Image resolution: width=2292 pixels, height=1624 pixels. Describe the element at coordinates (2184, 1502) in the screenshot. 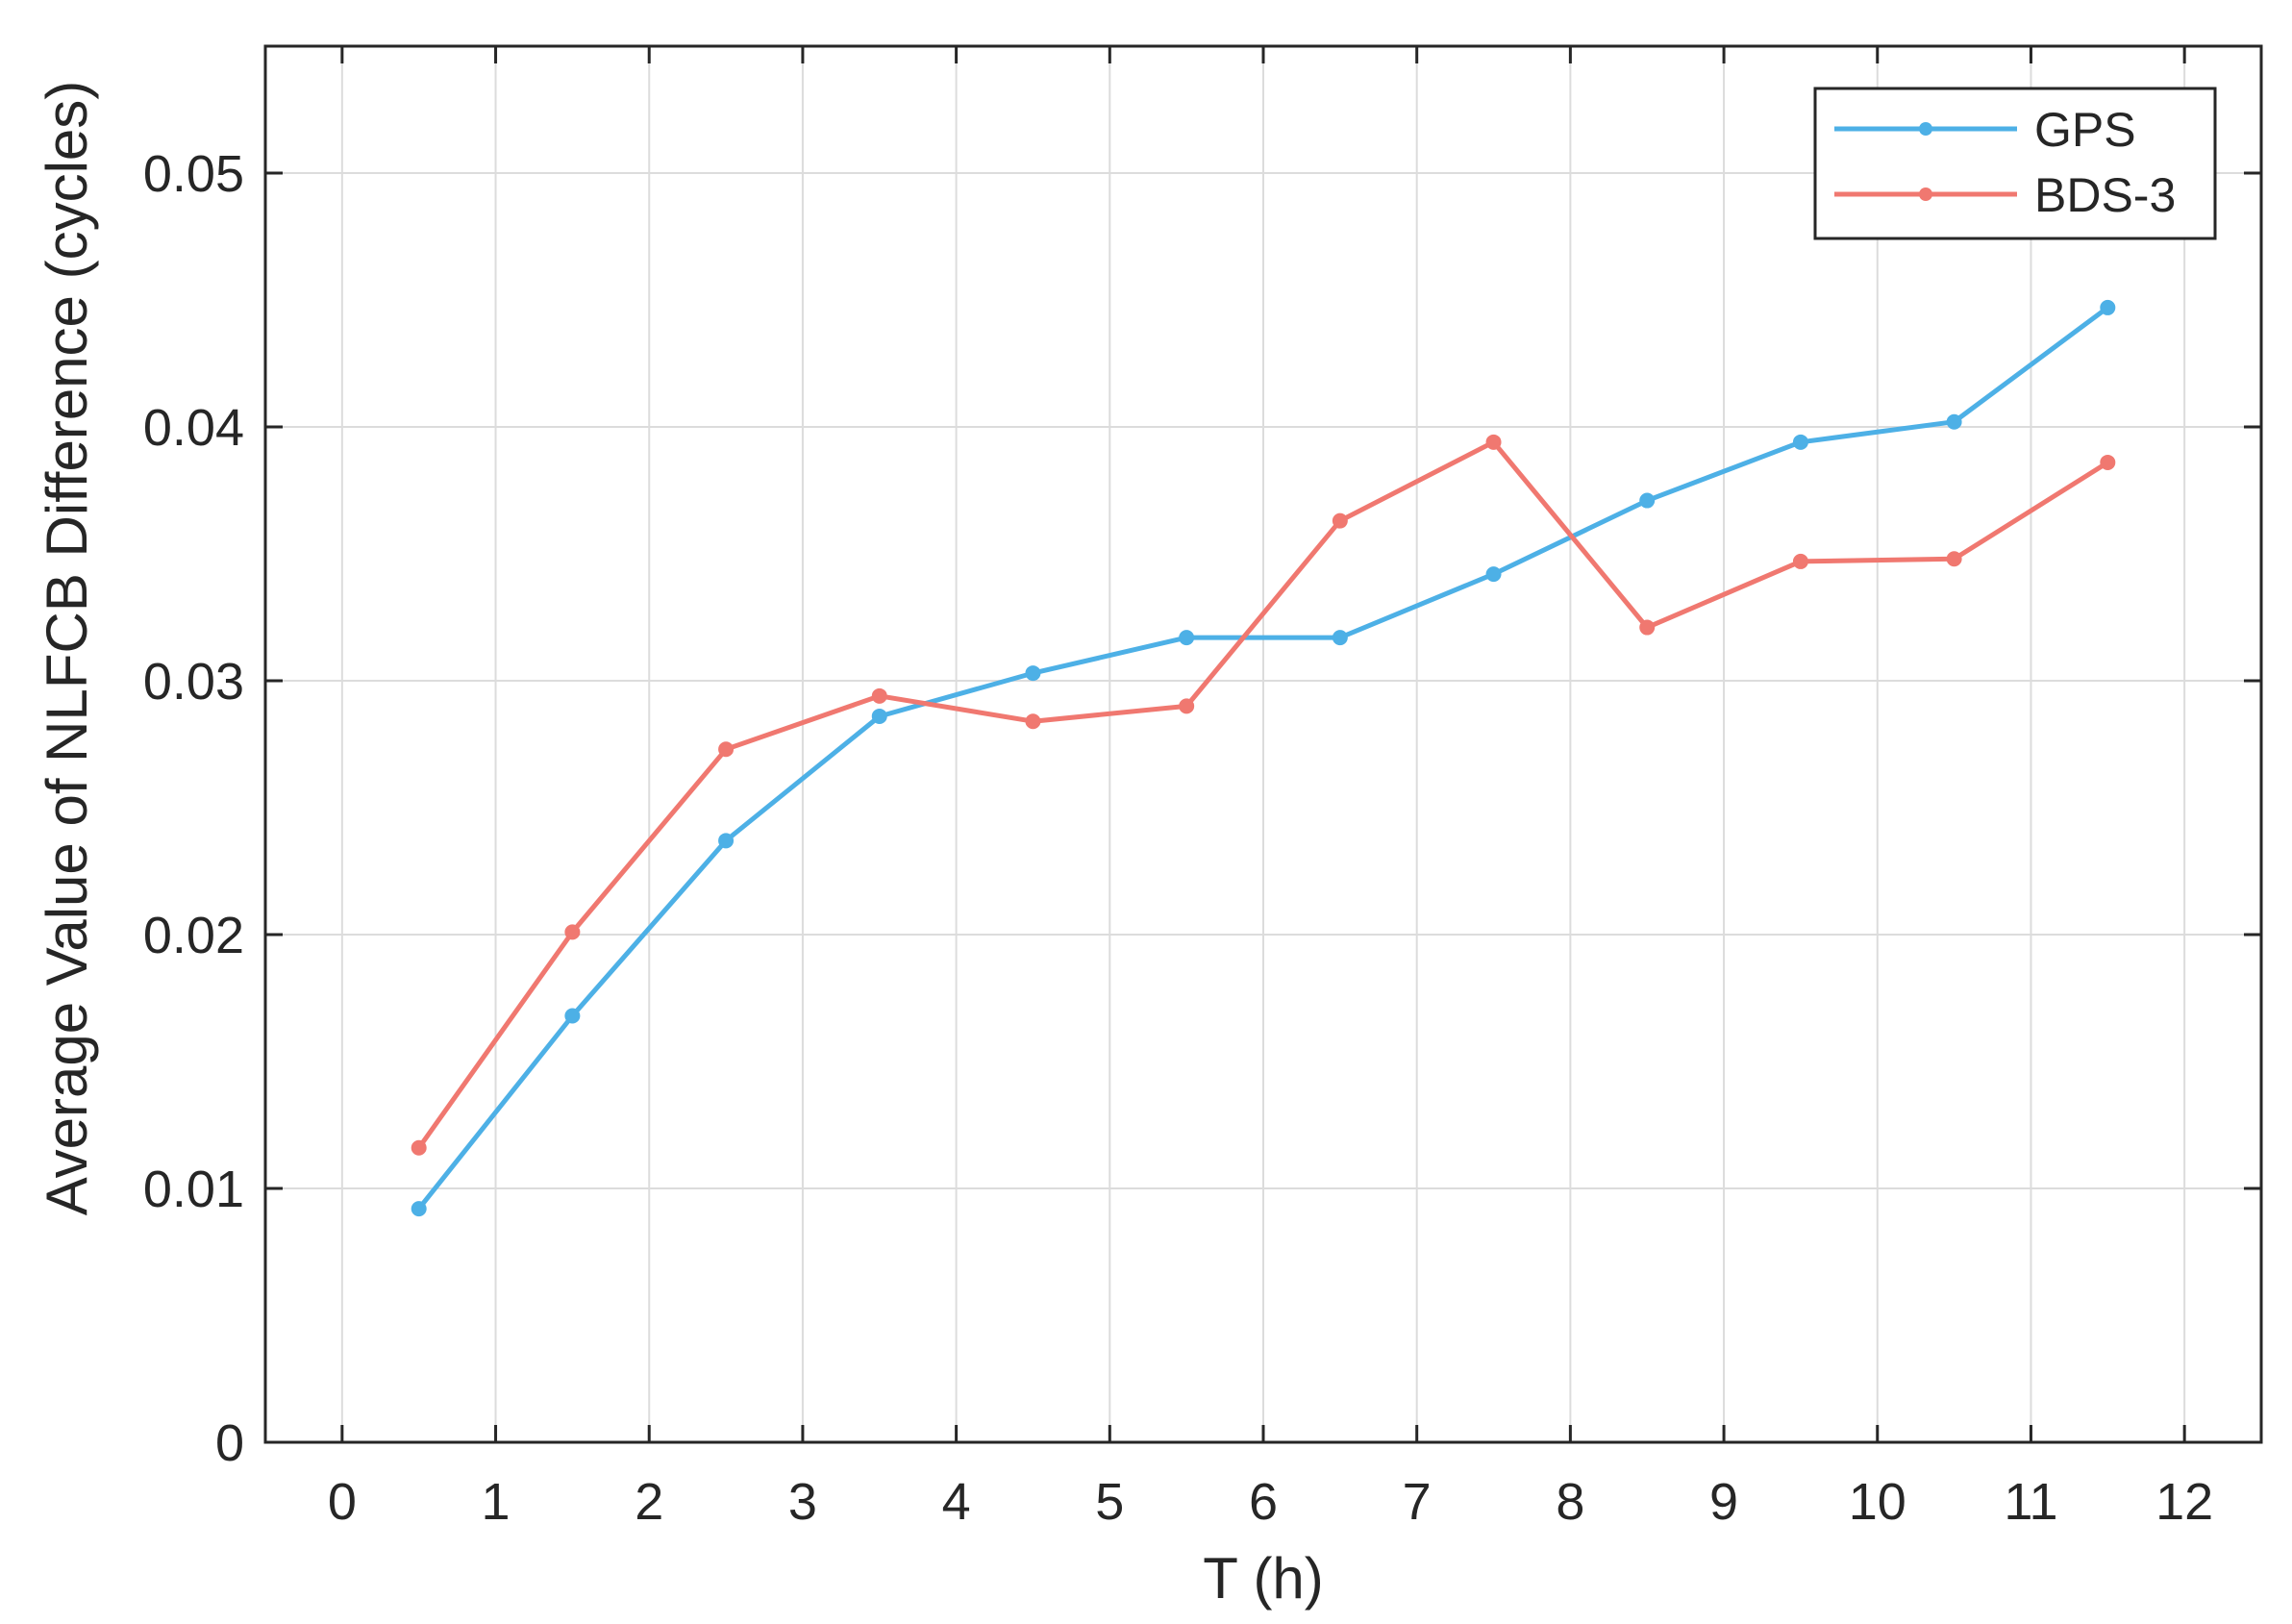

I see `x-tick-label: 12` at that location.